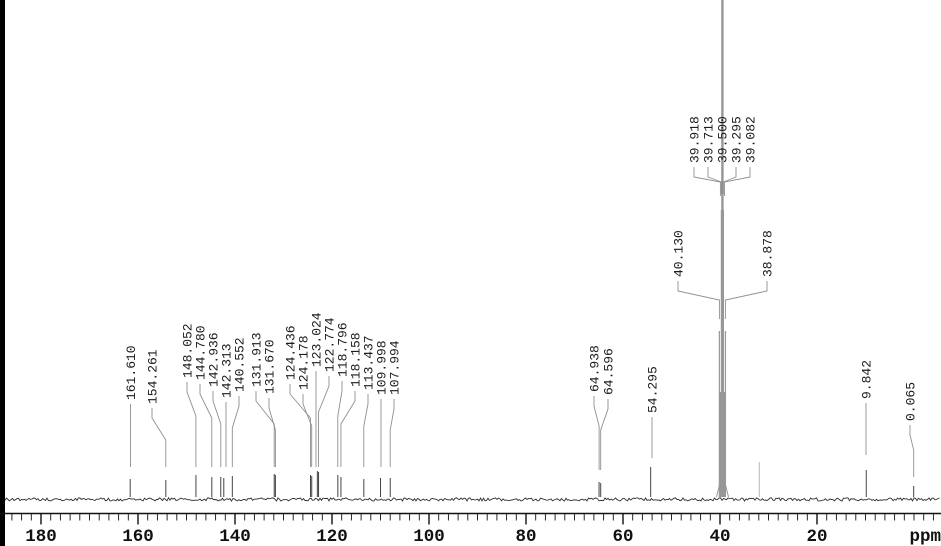 The height and width of the screenshot is (546, 941). What do you see at coordinates (723, 139) in the screenshot?
I see `peak-label: 39.500` at bounding box center [723, 139].